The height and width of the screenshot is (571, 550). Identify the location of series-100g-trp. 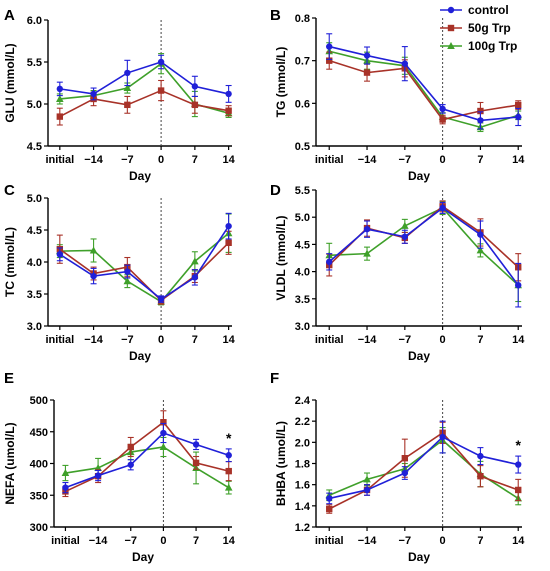
(144, 85).